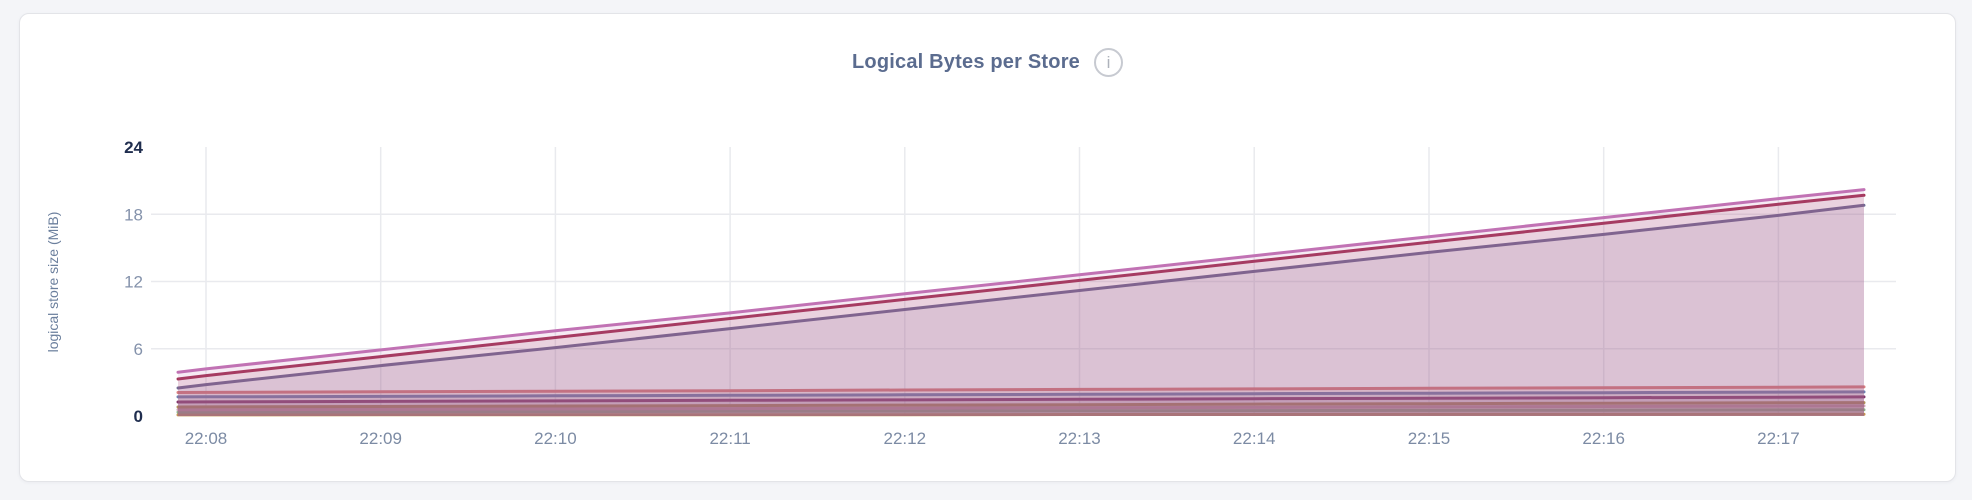 The width and height of the screenshot is (1972, 500). I want to click on series-store-4-line, so click(1021, 389).